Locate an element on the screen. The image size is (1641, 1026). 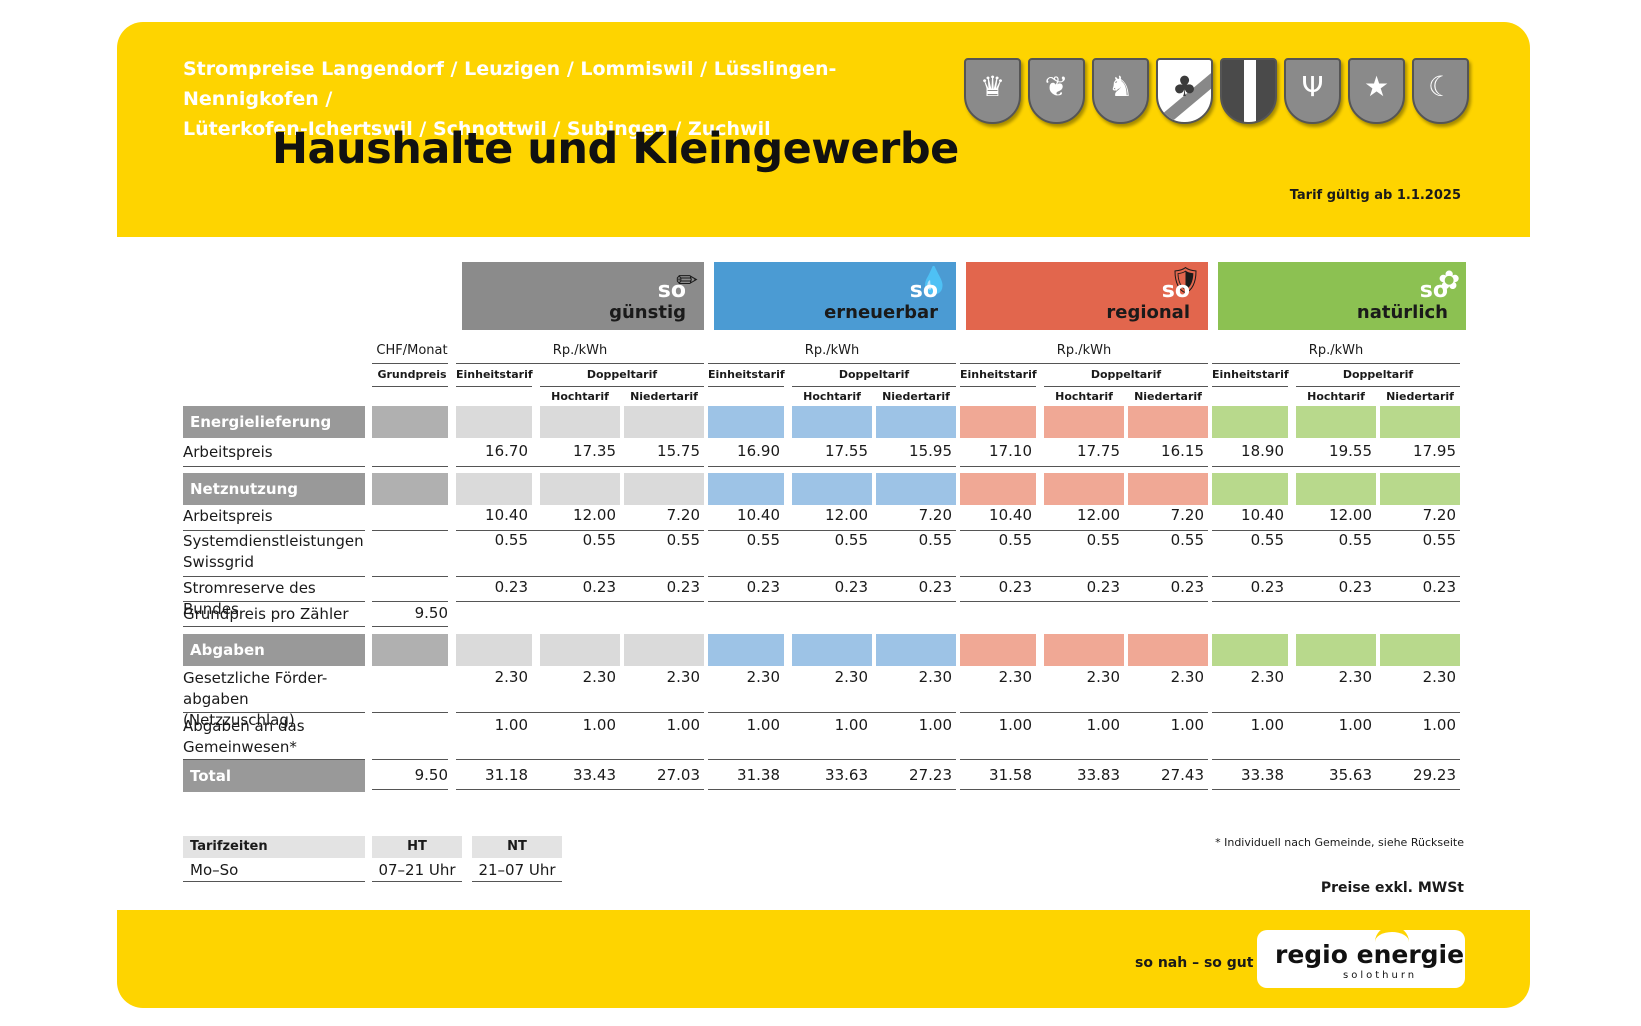
price-value: 15.75 is located at coordinates (678, 451).